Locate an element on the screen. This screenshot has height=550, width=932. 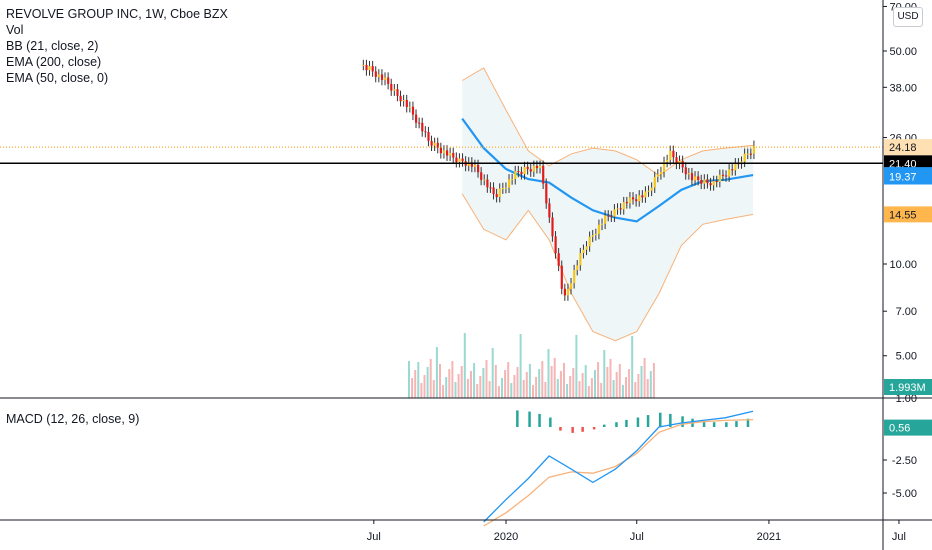
volume-badge-label: 1.993M is located at coordinates (907, 388).